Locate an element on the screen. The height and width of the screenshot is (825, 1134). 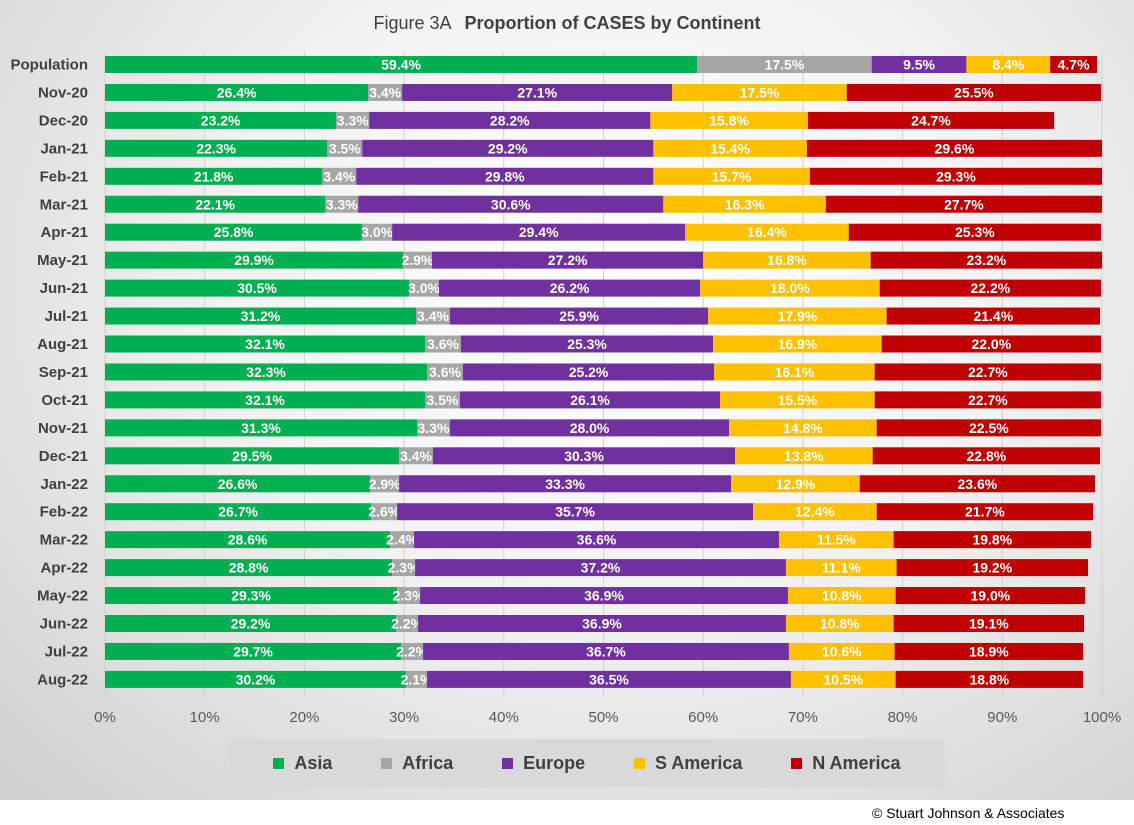
data-label: 19.0% is located at coordinates (990, 596).